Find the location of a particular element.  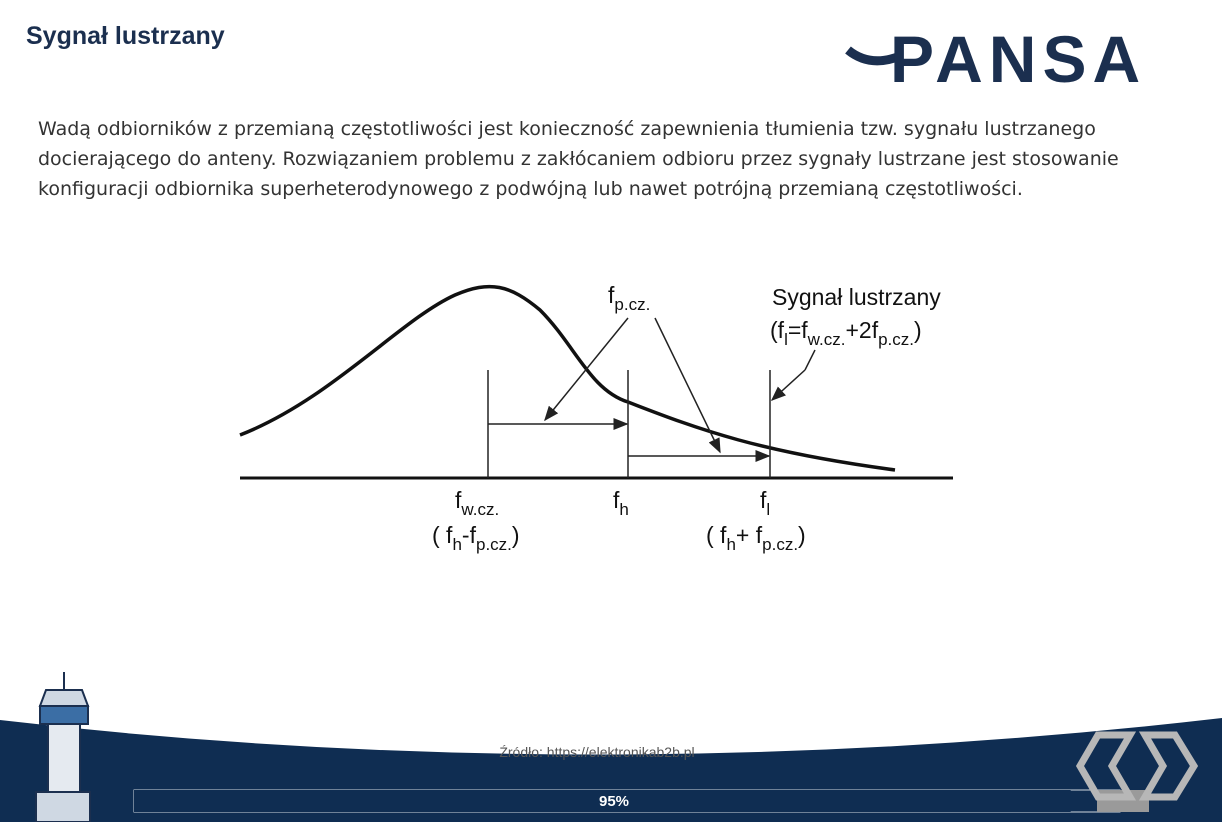

label-text: =f is located at coordinates (798, 330).